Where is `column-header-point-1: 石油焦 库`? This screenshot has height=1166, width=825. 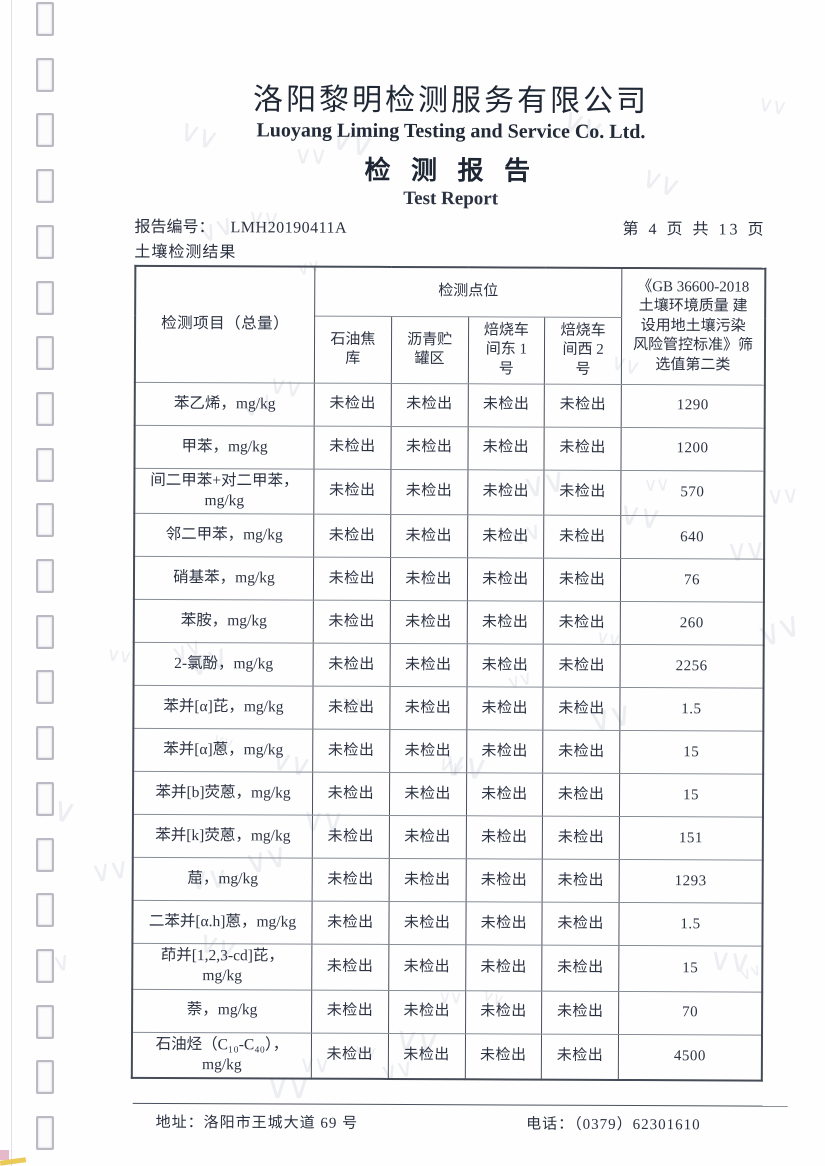 column-header-point-1: 石油焦 库 is located at coordinates (353, 350).